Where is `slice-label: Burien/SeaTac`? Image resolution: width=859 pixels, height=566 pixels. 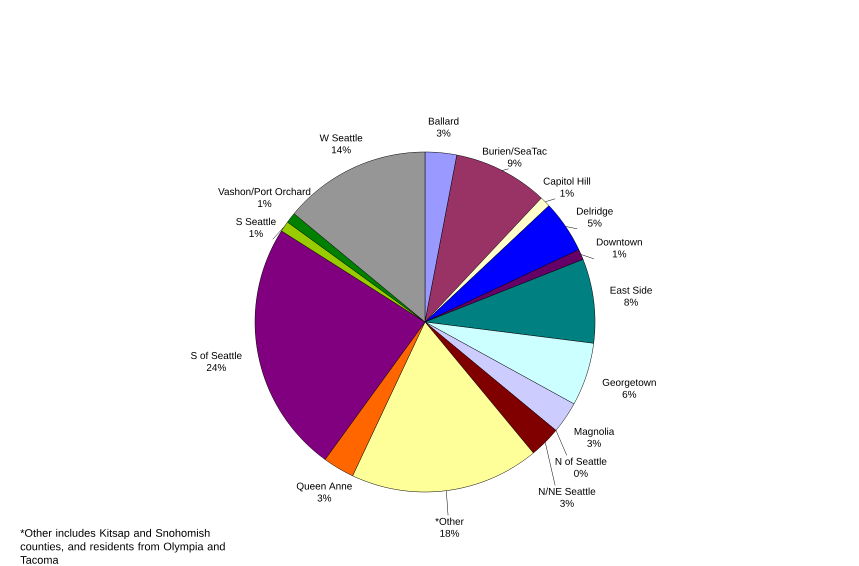
slice-label: Burien/SeaTac is located at coordinates (514, 151).